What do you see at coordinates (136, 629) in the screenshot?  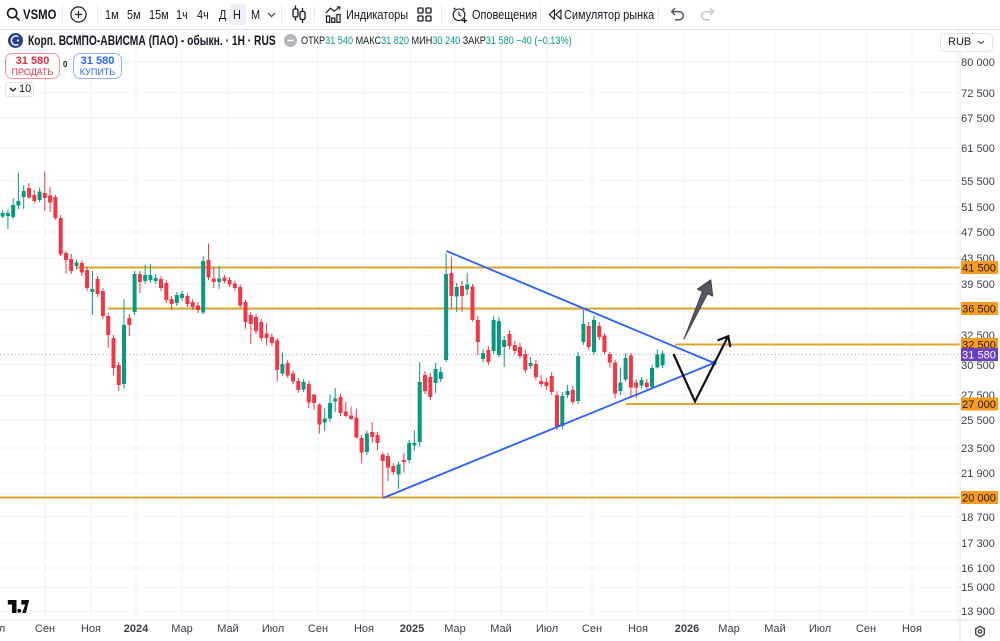 I see `svg-text: 2024` at bounding box center [136, 629].